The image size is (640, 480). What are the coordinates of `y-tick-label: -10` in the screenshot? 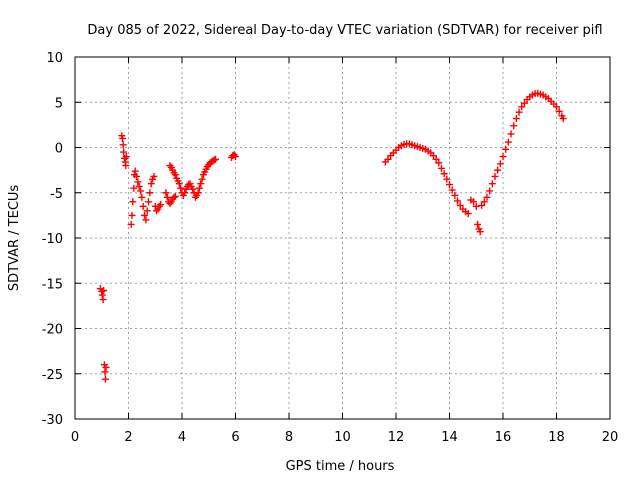 It's located at (52, 239).